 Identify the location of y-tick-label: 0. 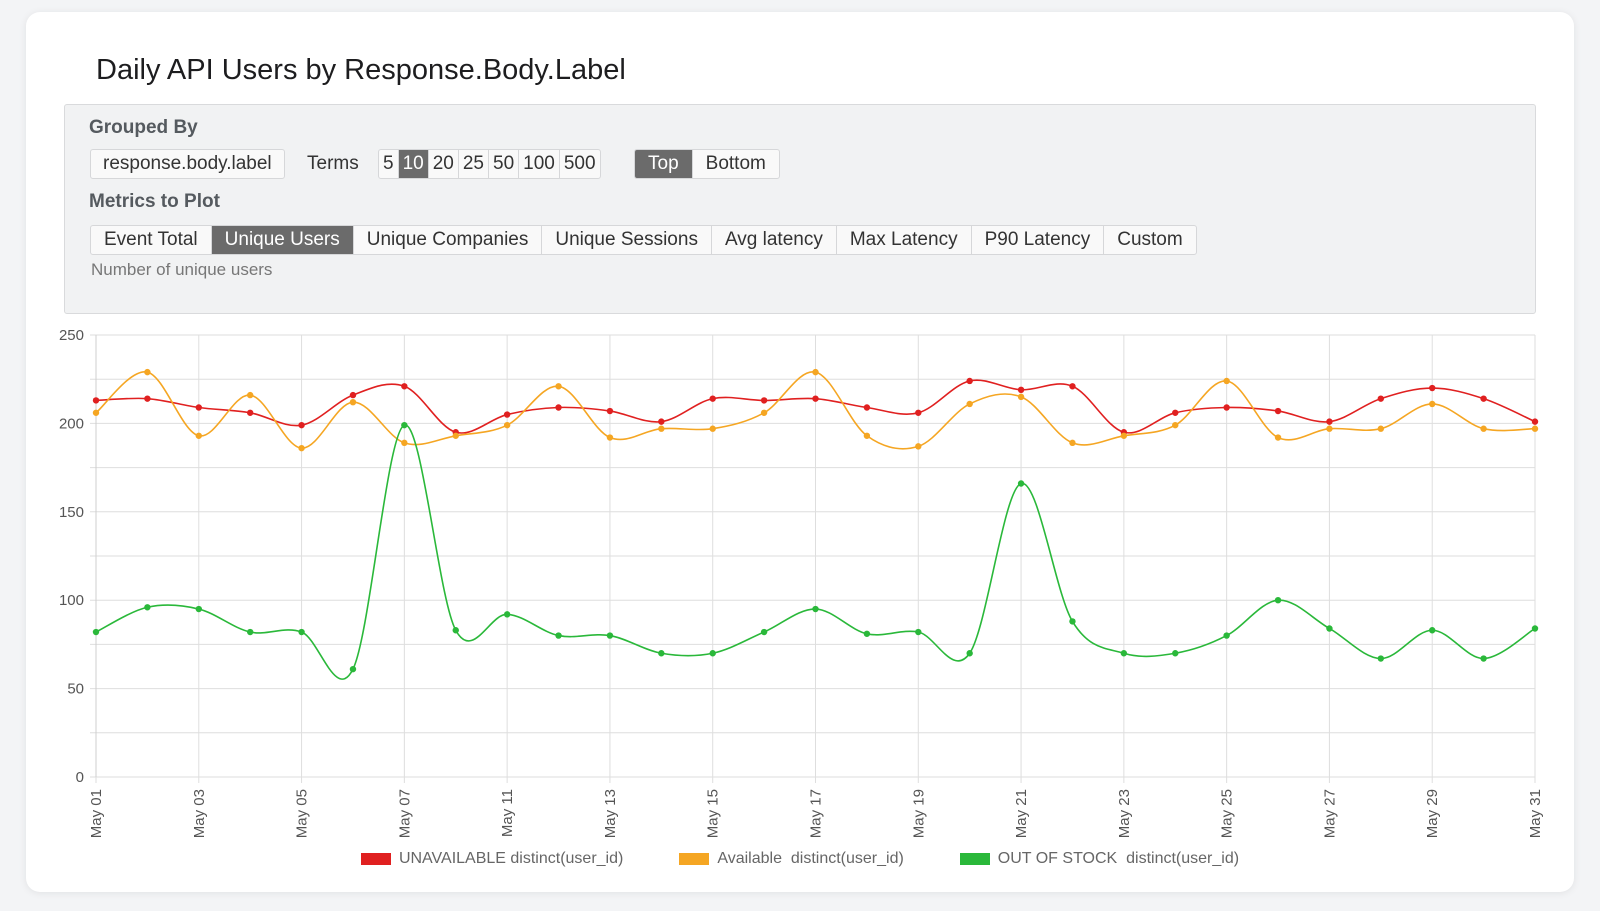
(80, 777).